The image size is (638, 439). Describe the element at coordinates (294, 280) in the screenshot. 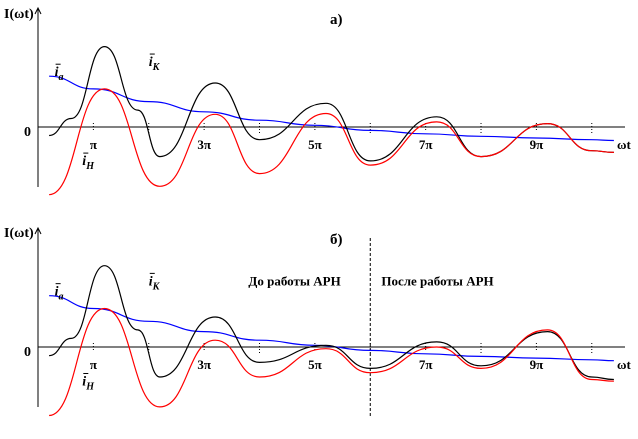

I see `annotation: До работы АРН` at that location.